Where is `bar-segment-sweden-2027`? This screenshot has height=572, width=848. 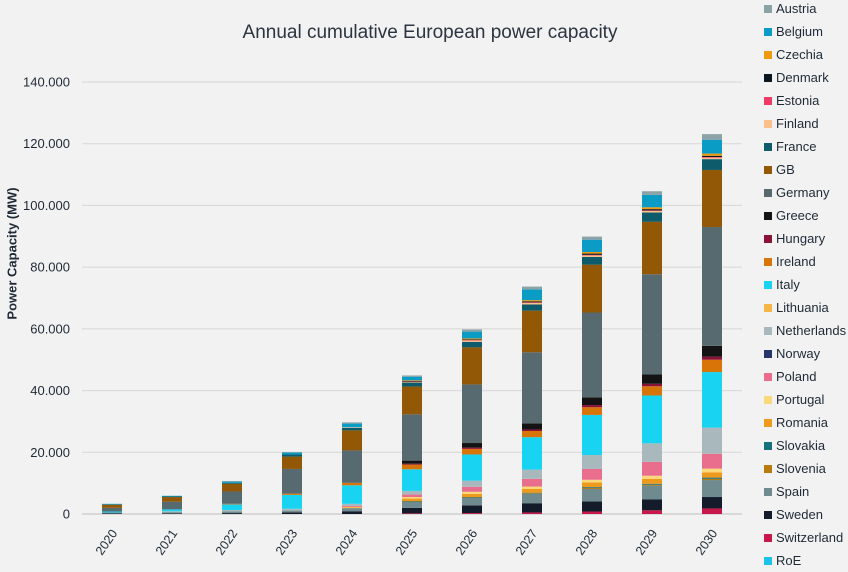
bar-segment-sweden-2027 is located at coordinates (532, 508).